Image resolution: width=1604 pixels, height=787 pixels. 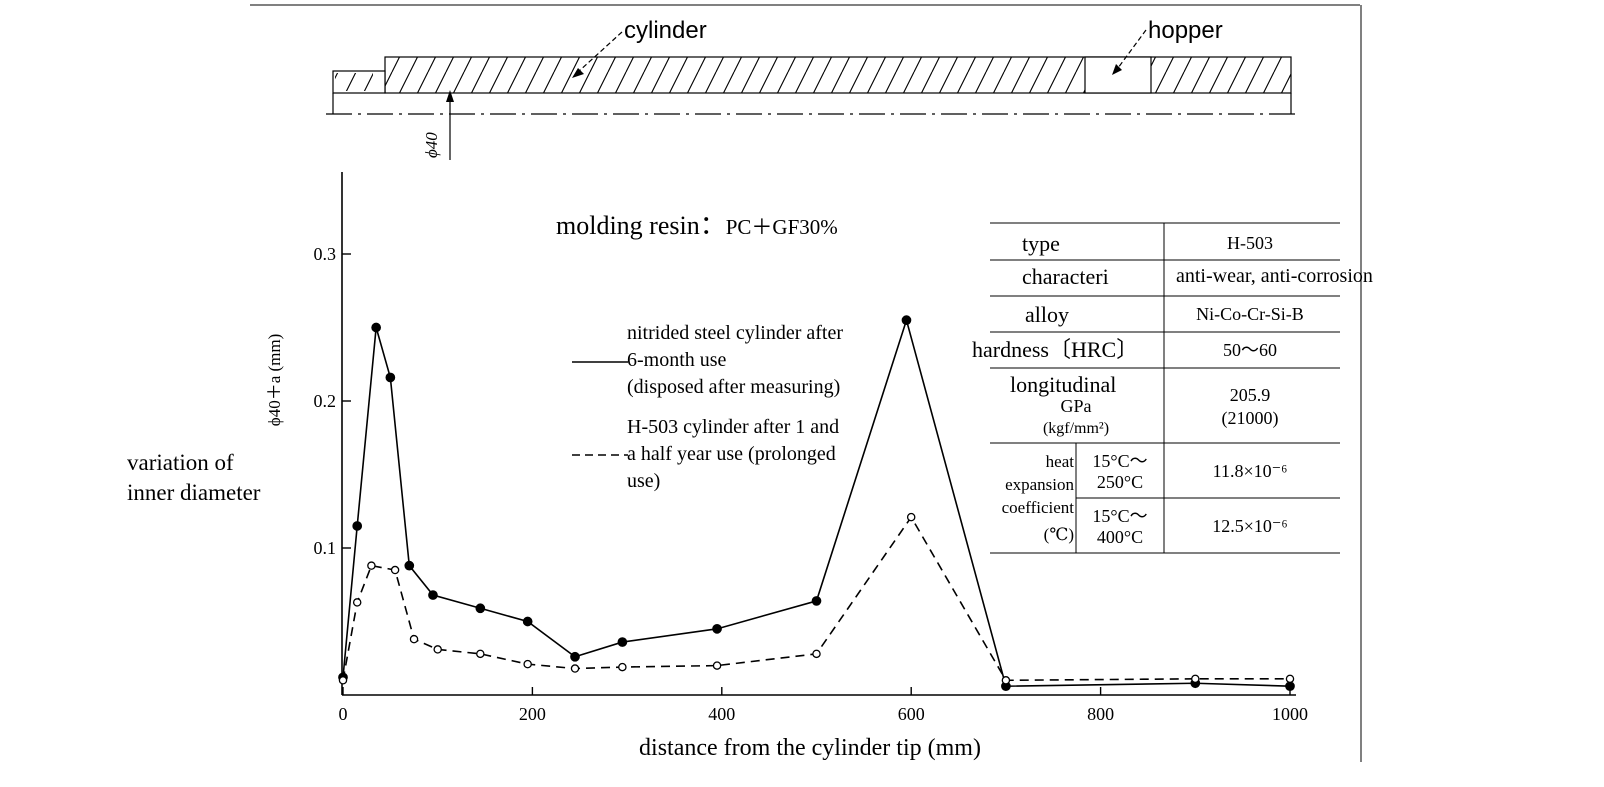 What do you see at coordinates (838, 75) in the screenshot?
I see `cylinder-body` at bounding box center [838, 75].